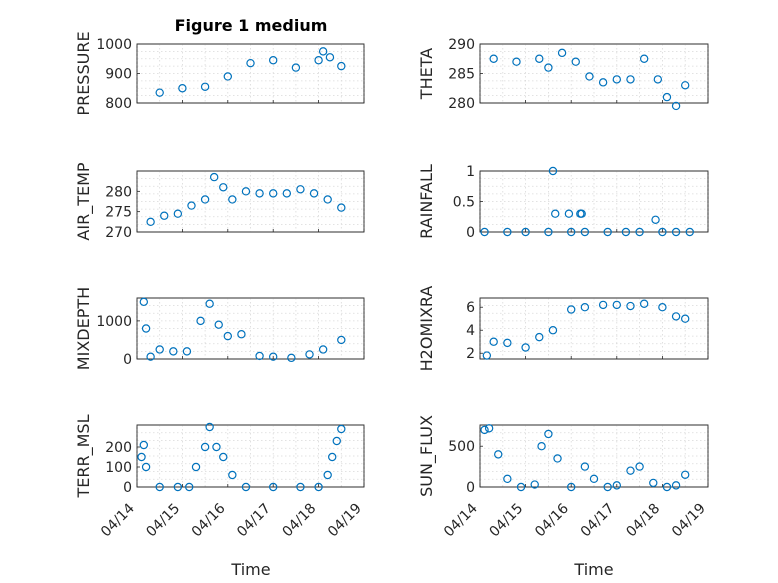 This screenshot has height=583, width=778. What do you see at coordinates (426, 329) in the screenshot?
I see `y-axis-label: H2OMIXRA` at bounding box center [426, 329].